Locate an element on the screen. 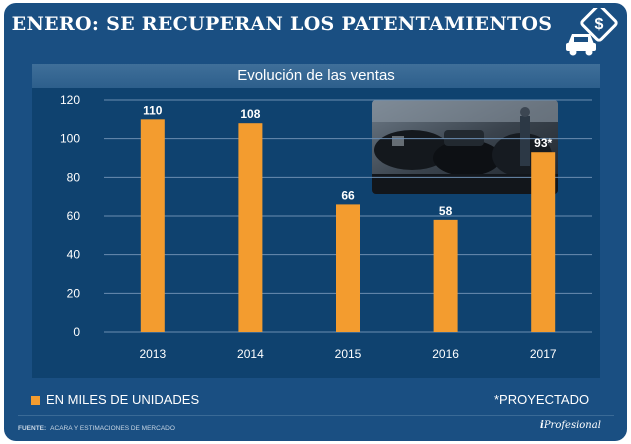 Image resolution: width=631 pixels, height=444 pixels. car-money-icon: $ is located at coordinates (592, 32).